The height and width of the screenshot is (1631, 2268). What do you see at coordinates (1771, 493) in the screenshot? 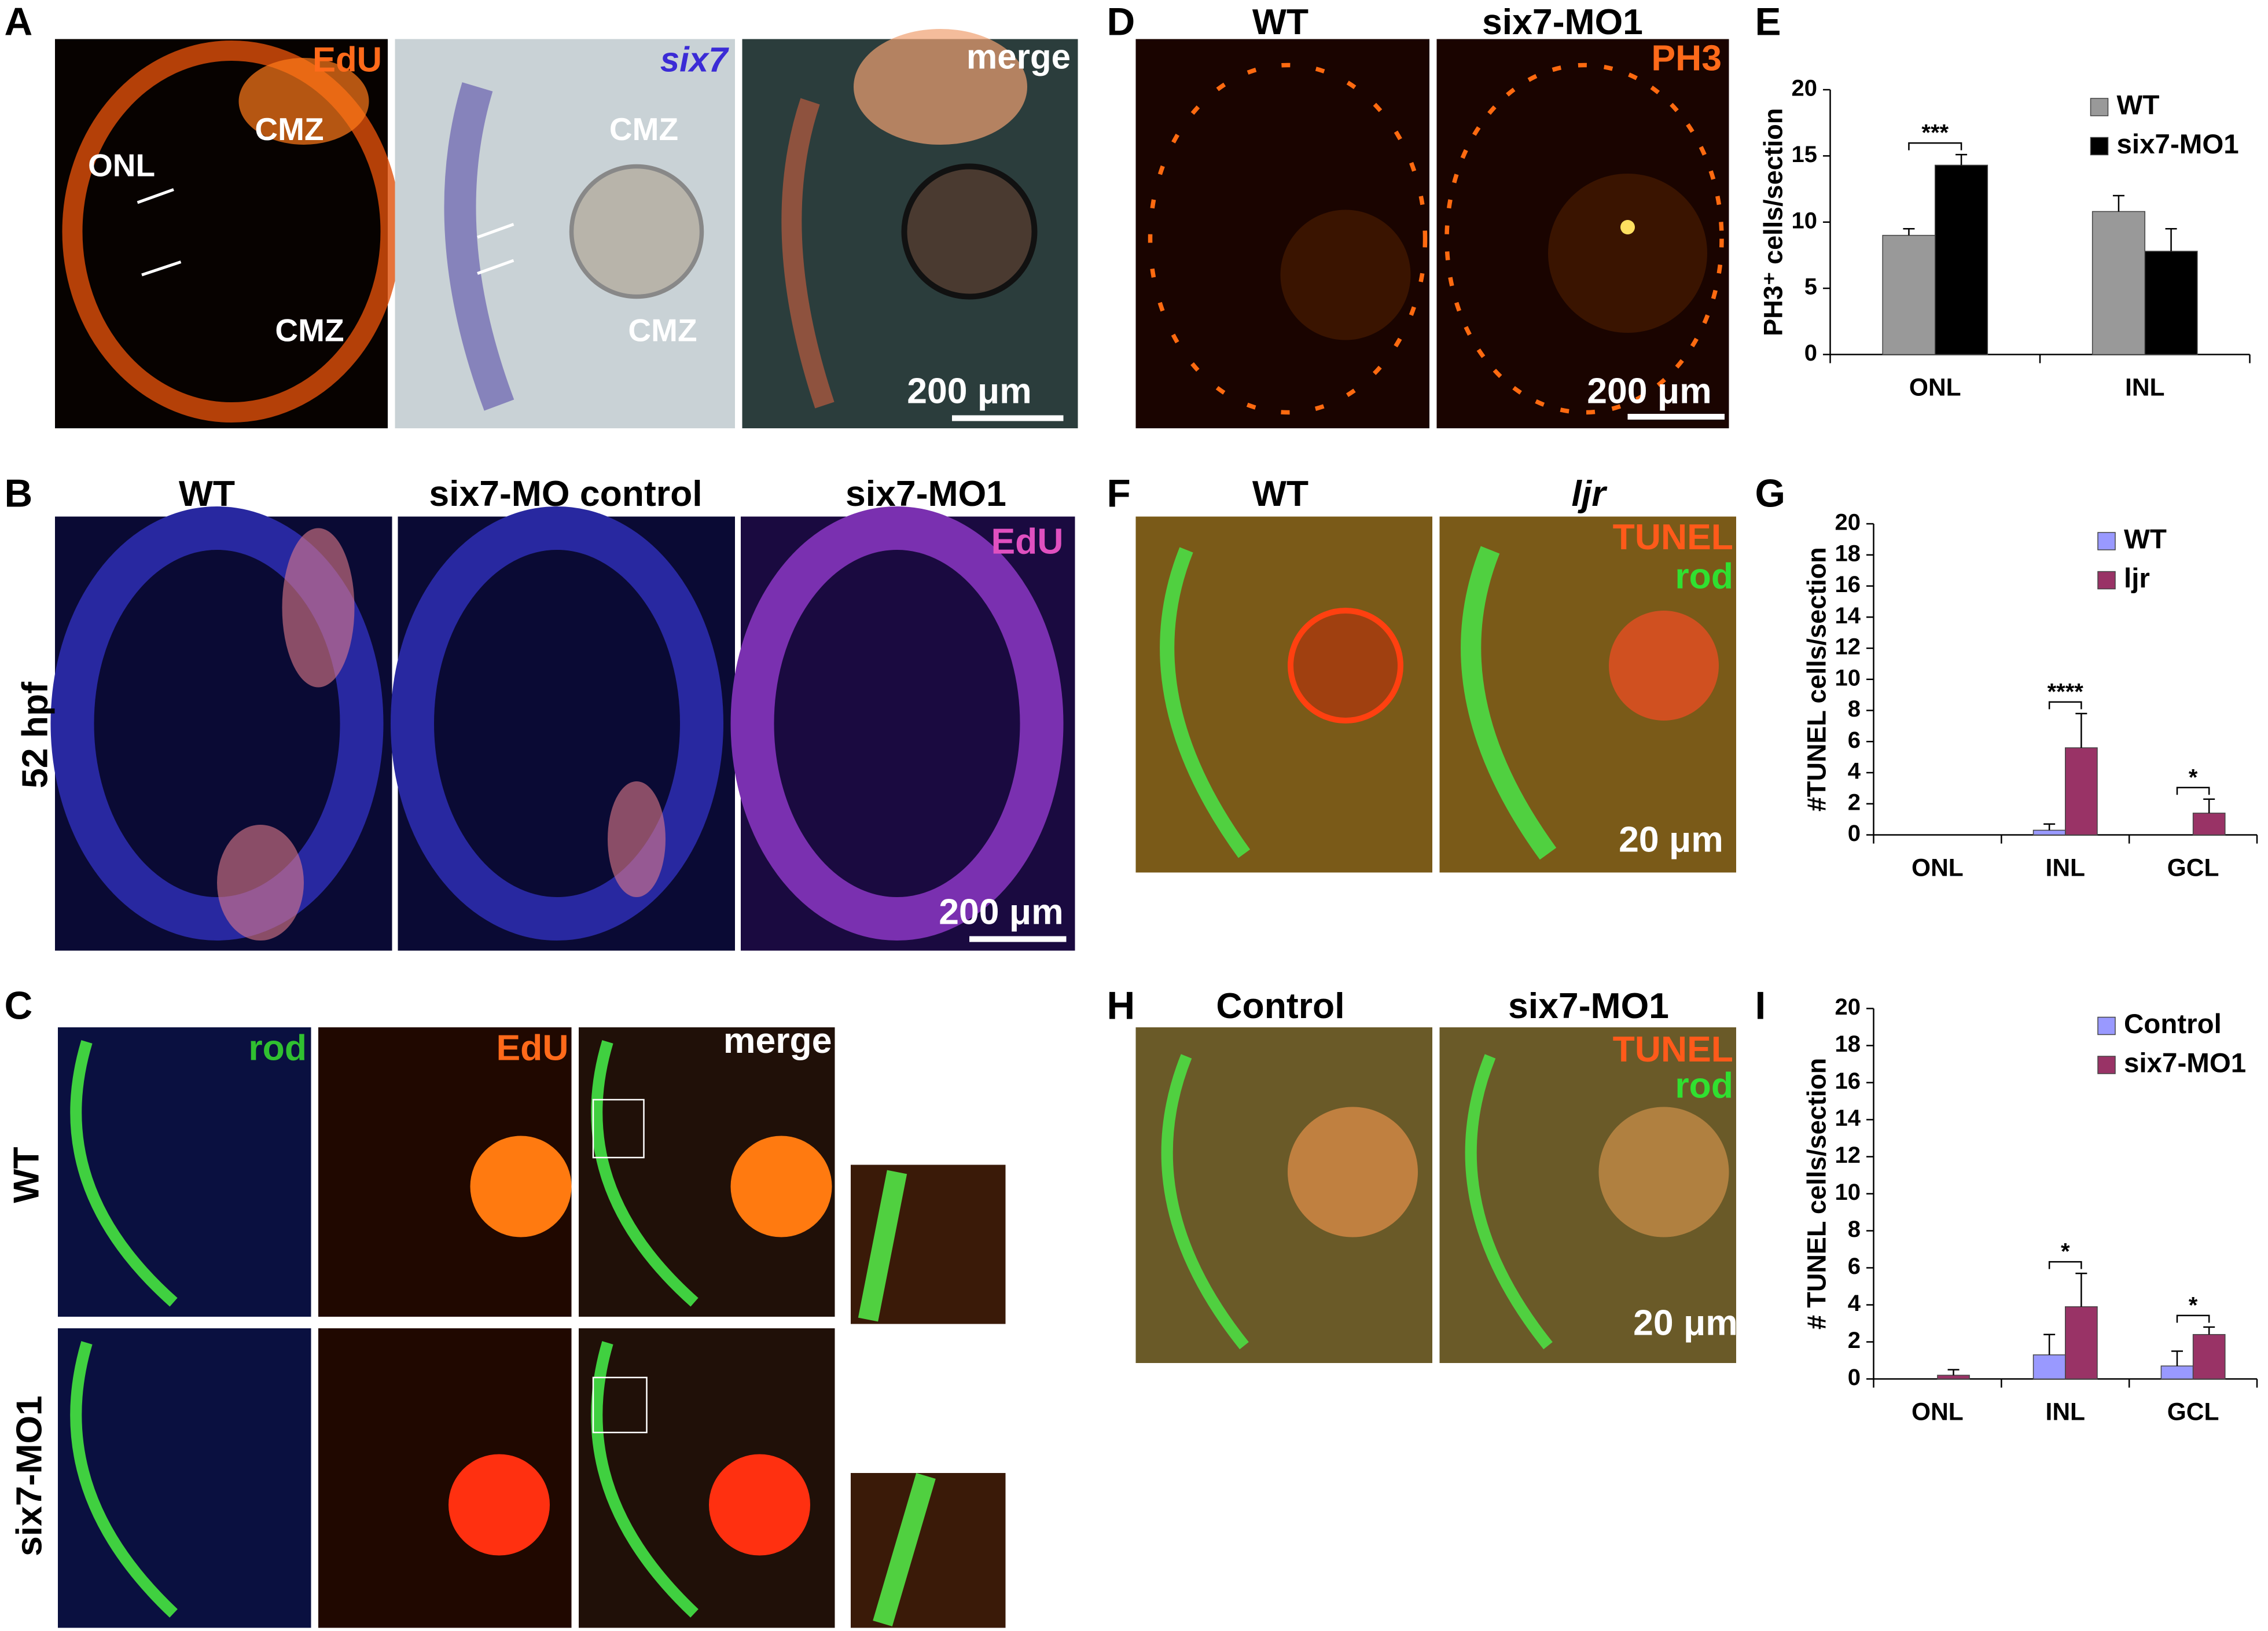
I see `panel-letter: G` at bounding box center [1771, 493].